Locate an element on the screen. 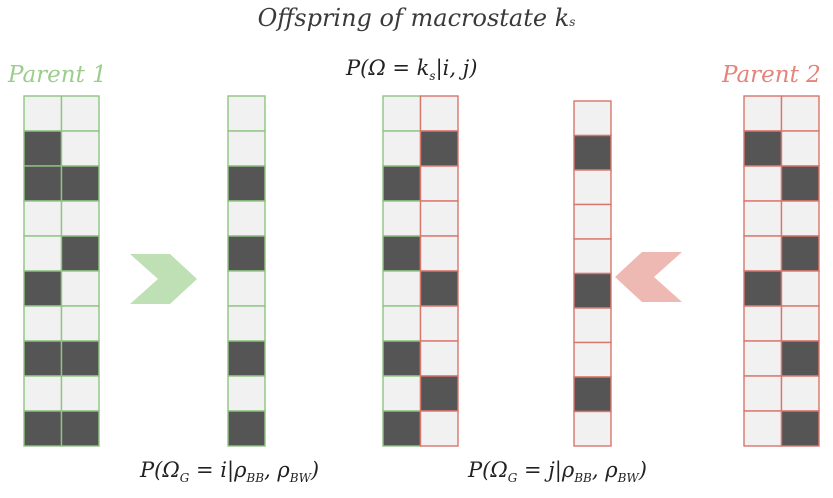 This screenshot has width=833, height=498. diagram-title: Offspring of macrostate ks is located at coordinates (416, 18).